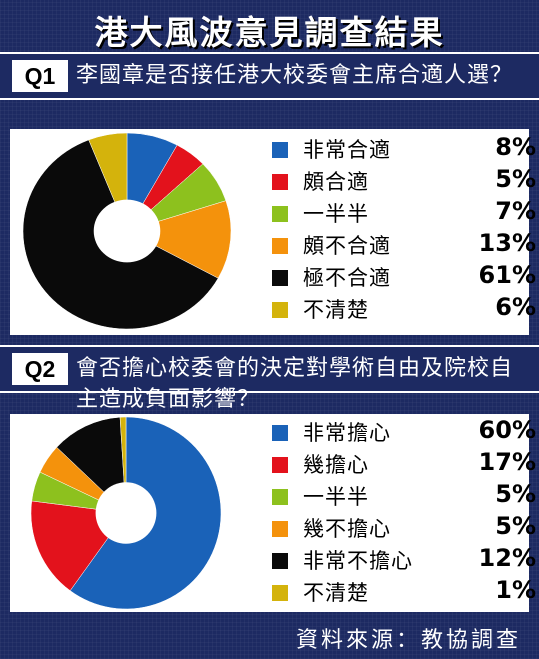  What do you see at coordinates (404, 181) in the screenshot?
I see `legend-item: 頗合適 5%` at bounding box center [404, 181].